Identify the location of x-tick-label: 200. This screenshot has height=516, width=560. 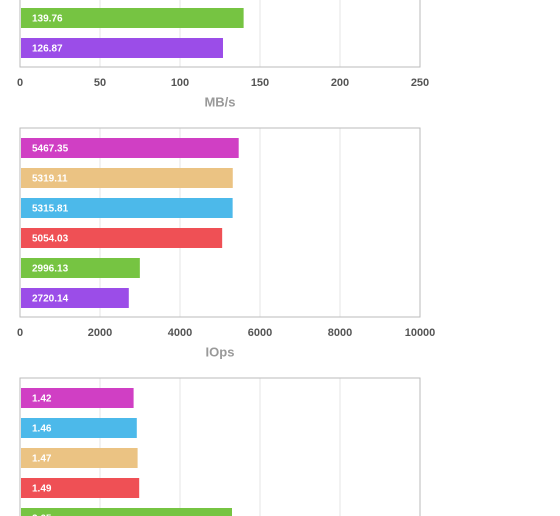
(340, 83).